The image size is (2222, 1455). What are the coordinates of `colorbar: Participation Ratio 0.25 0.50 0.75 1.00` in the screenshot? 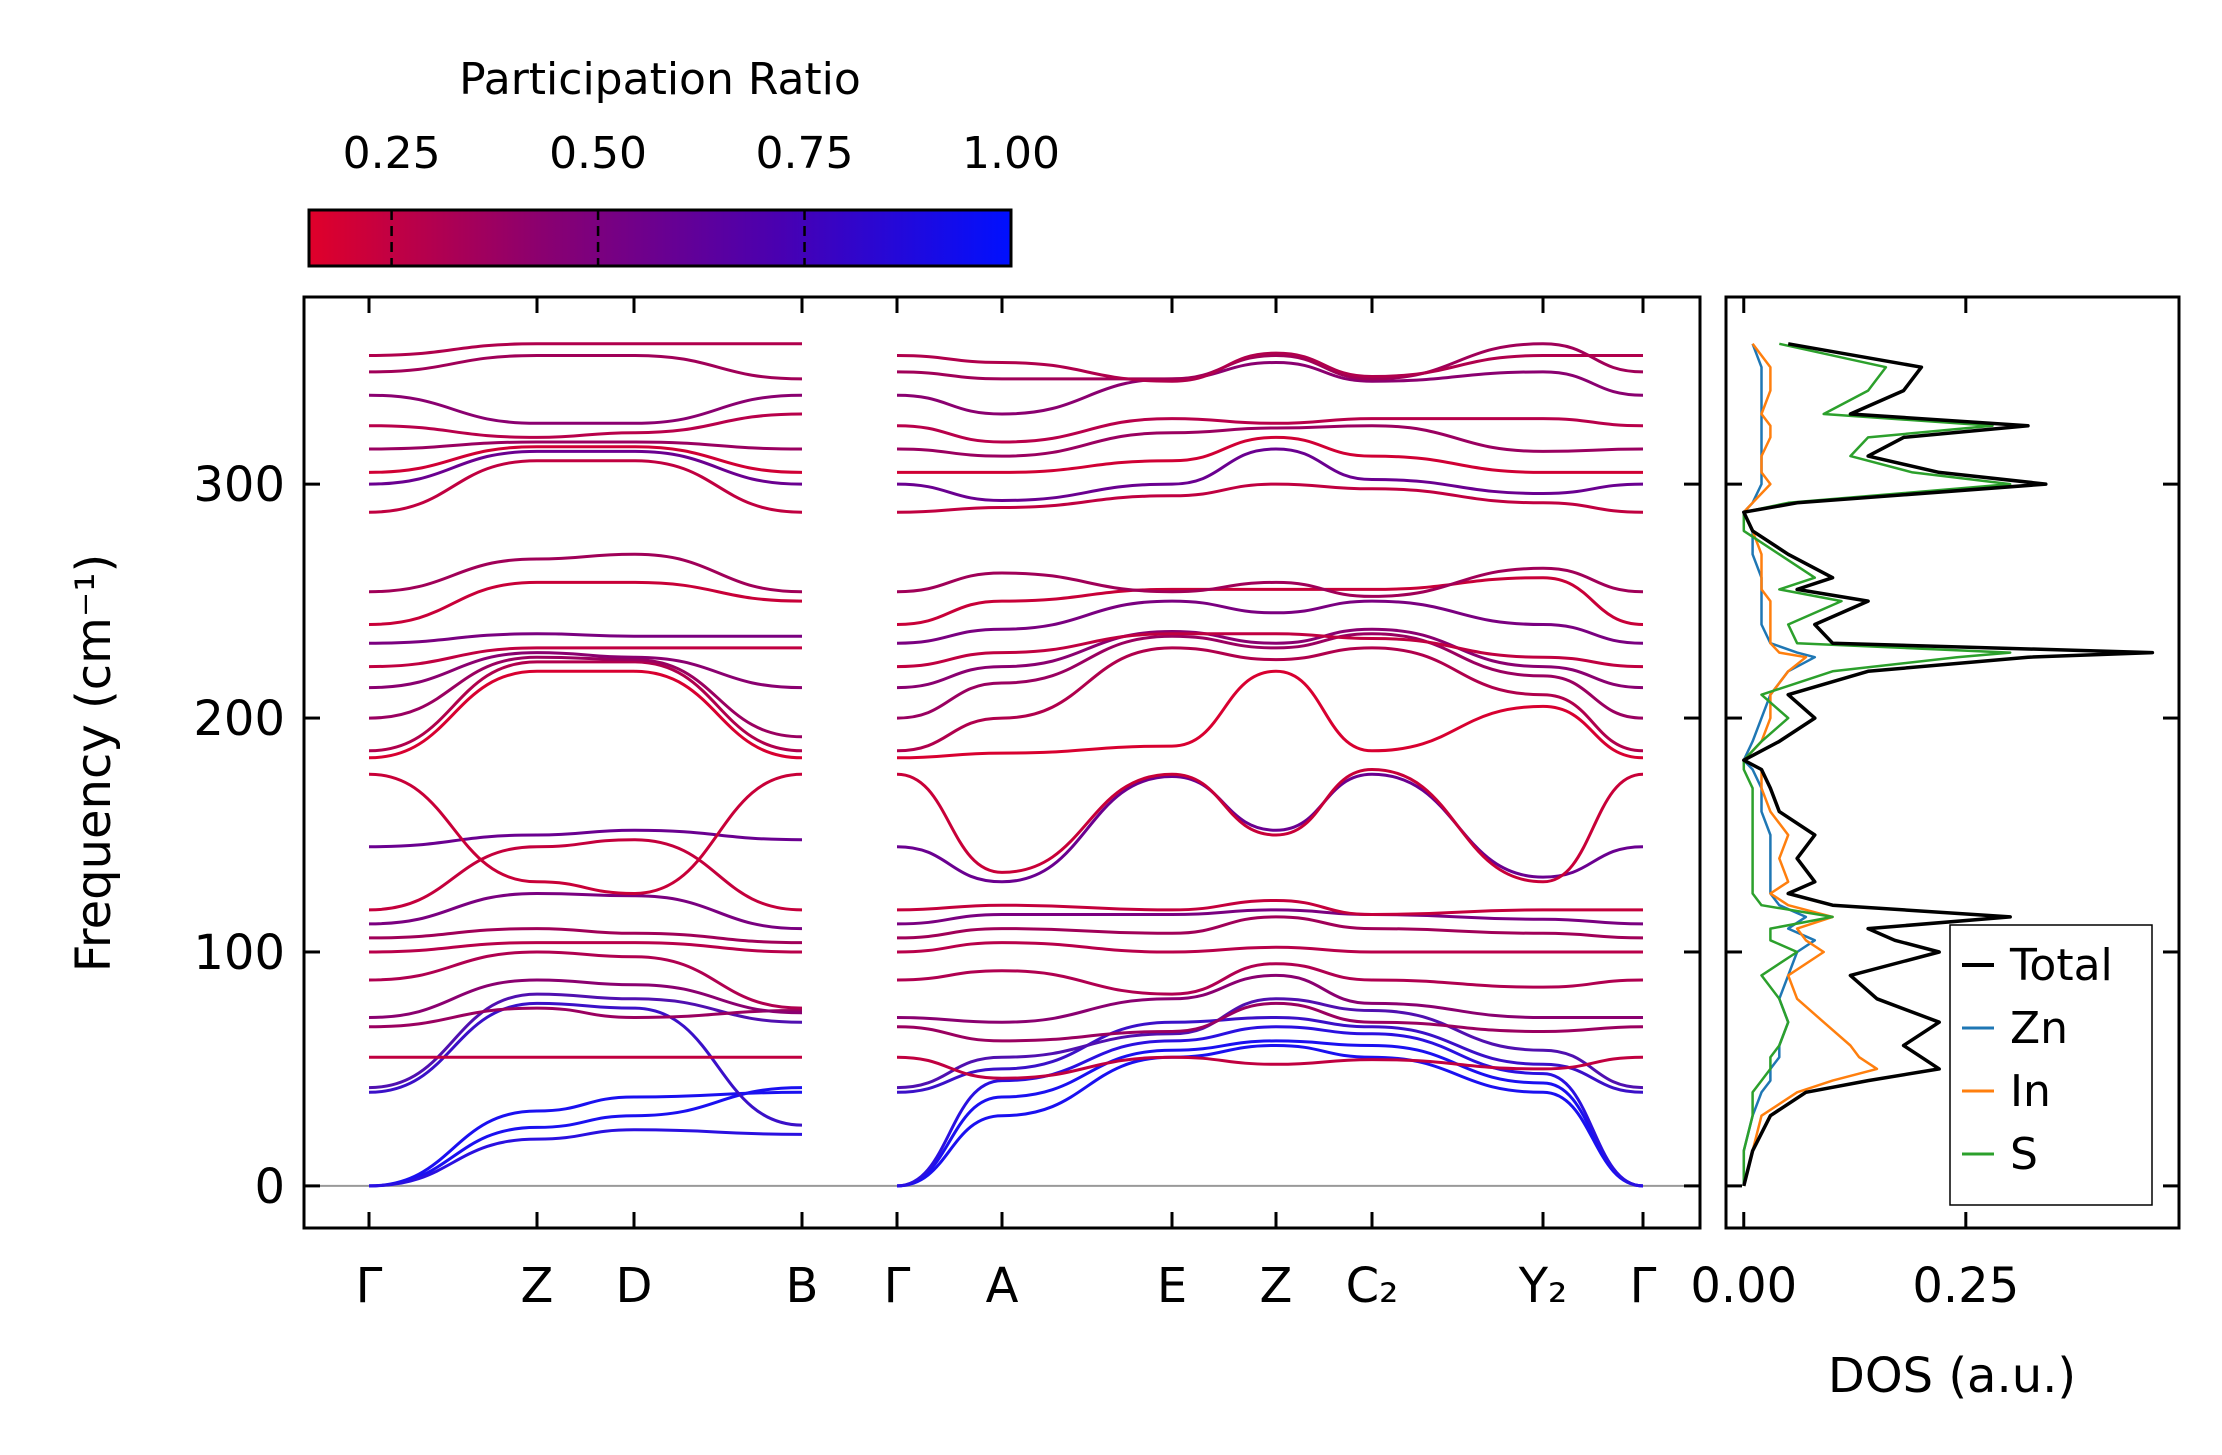 It's located at (683, 161).